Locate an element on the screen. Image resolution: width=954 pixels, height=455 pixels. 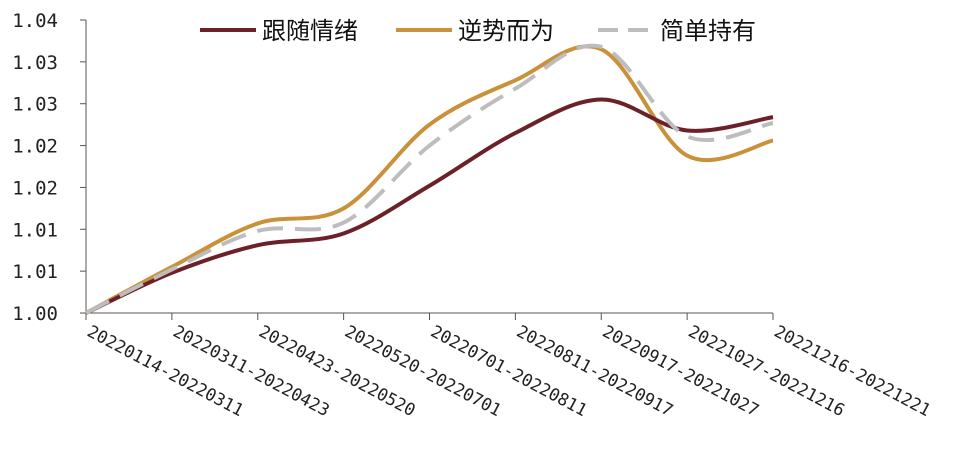
legend-label-2: 简单持有 is located at coordinates (708, 31).